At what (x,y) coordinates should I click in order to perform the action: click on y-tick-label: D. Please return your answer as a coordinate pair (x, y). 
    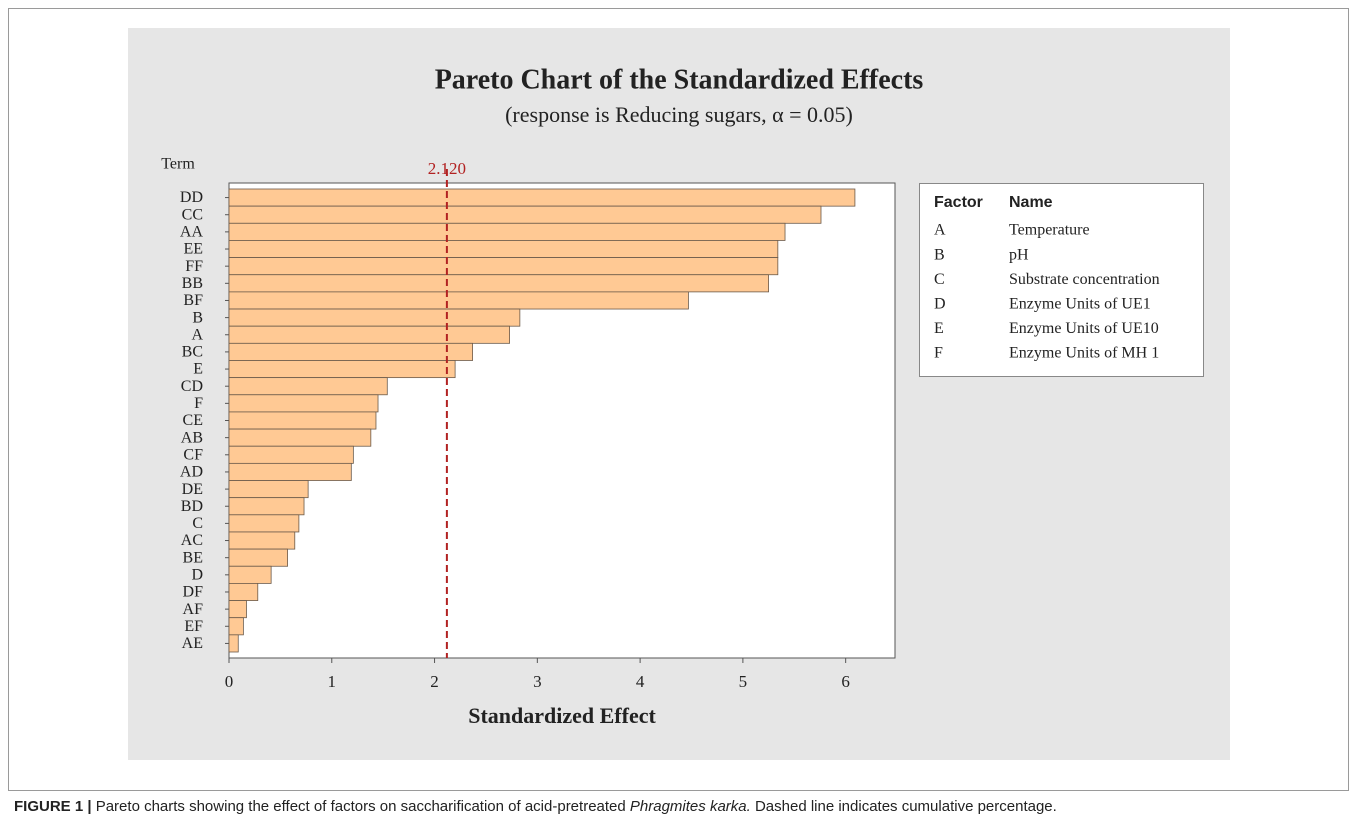
    Looking at the image, I should click on (197, 575).